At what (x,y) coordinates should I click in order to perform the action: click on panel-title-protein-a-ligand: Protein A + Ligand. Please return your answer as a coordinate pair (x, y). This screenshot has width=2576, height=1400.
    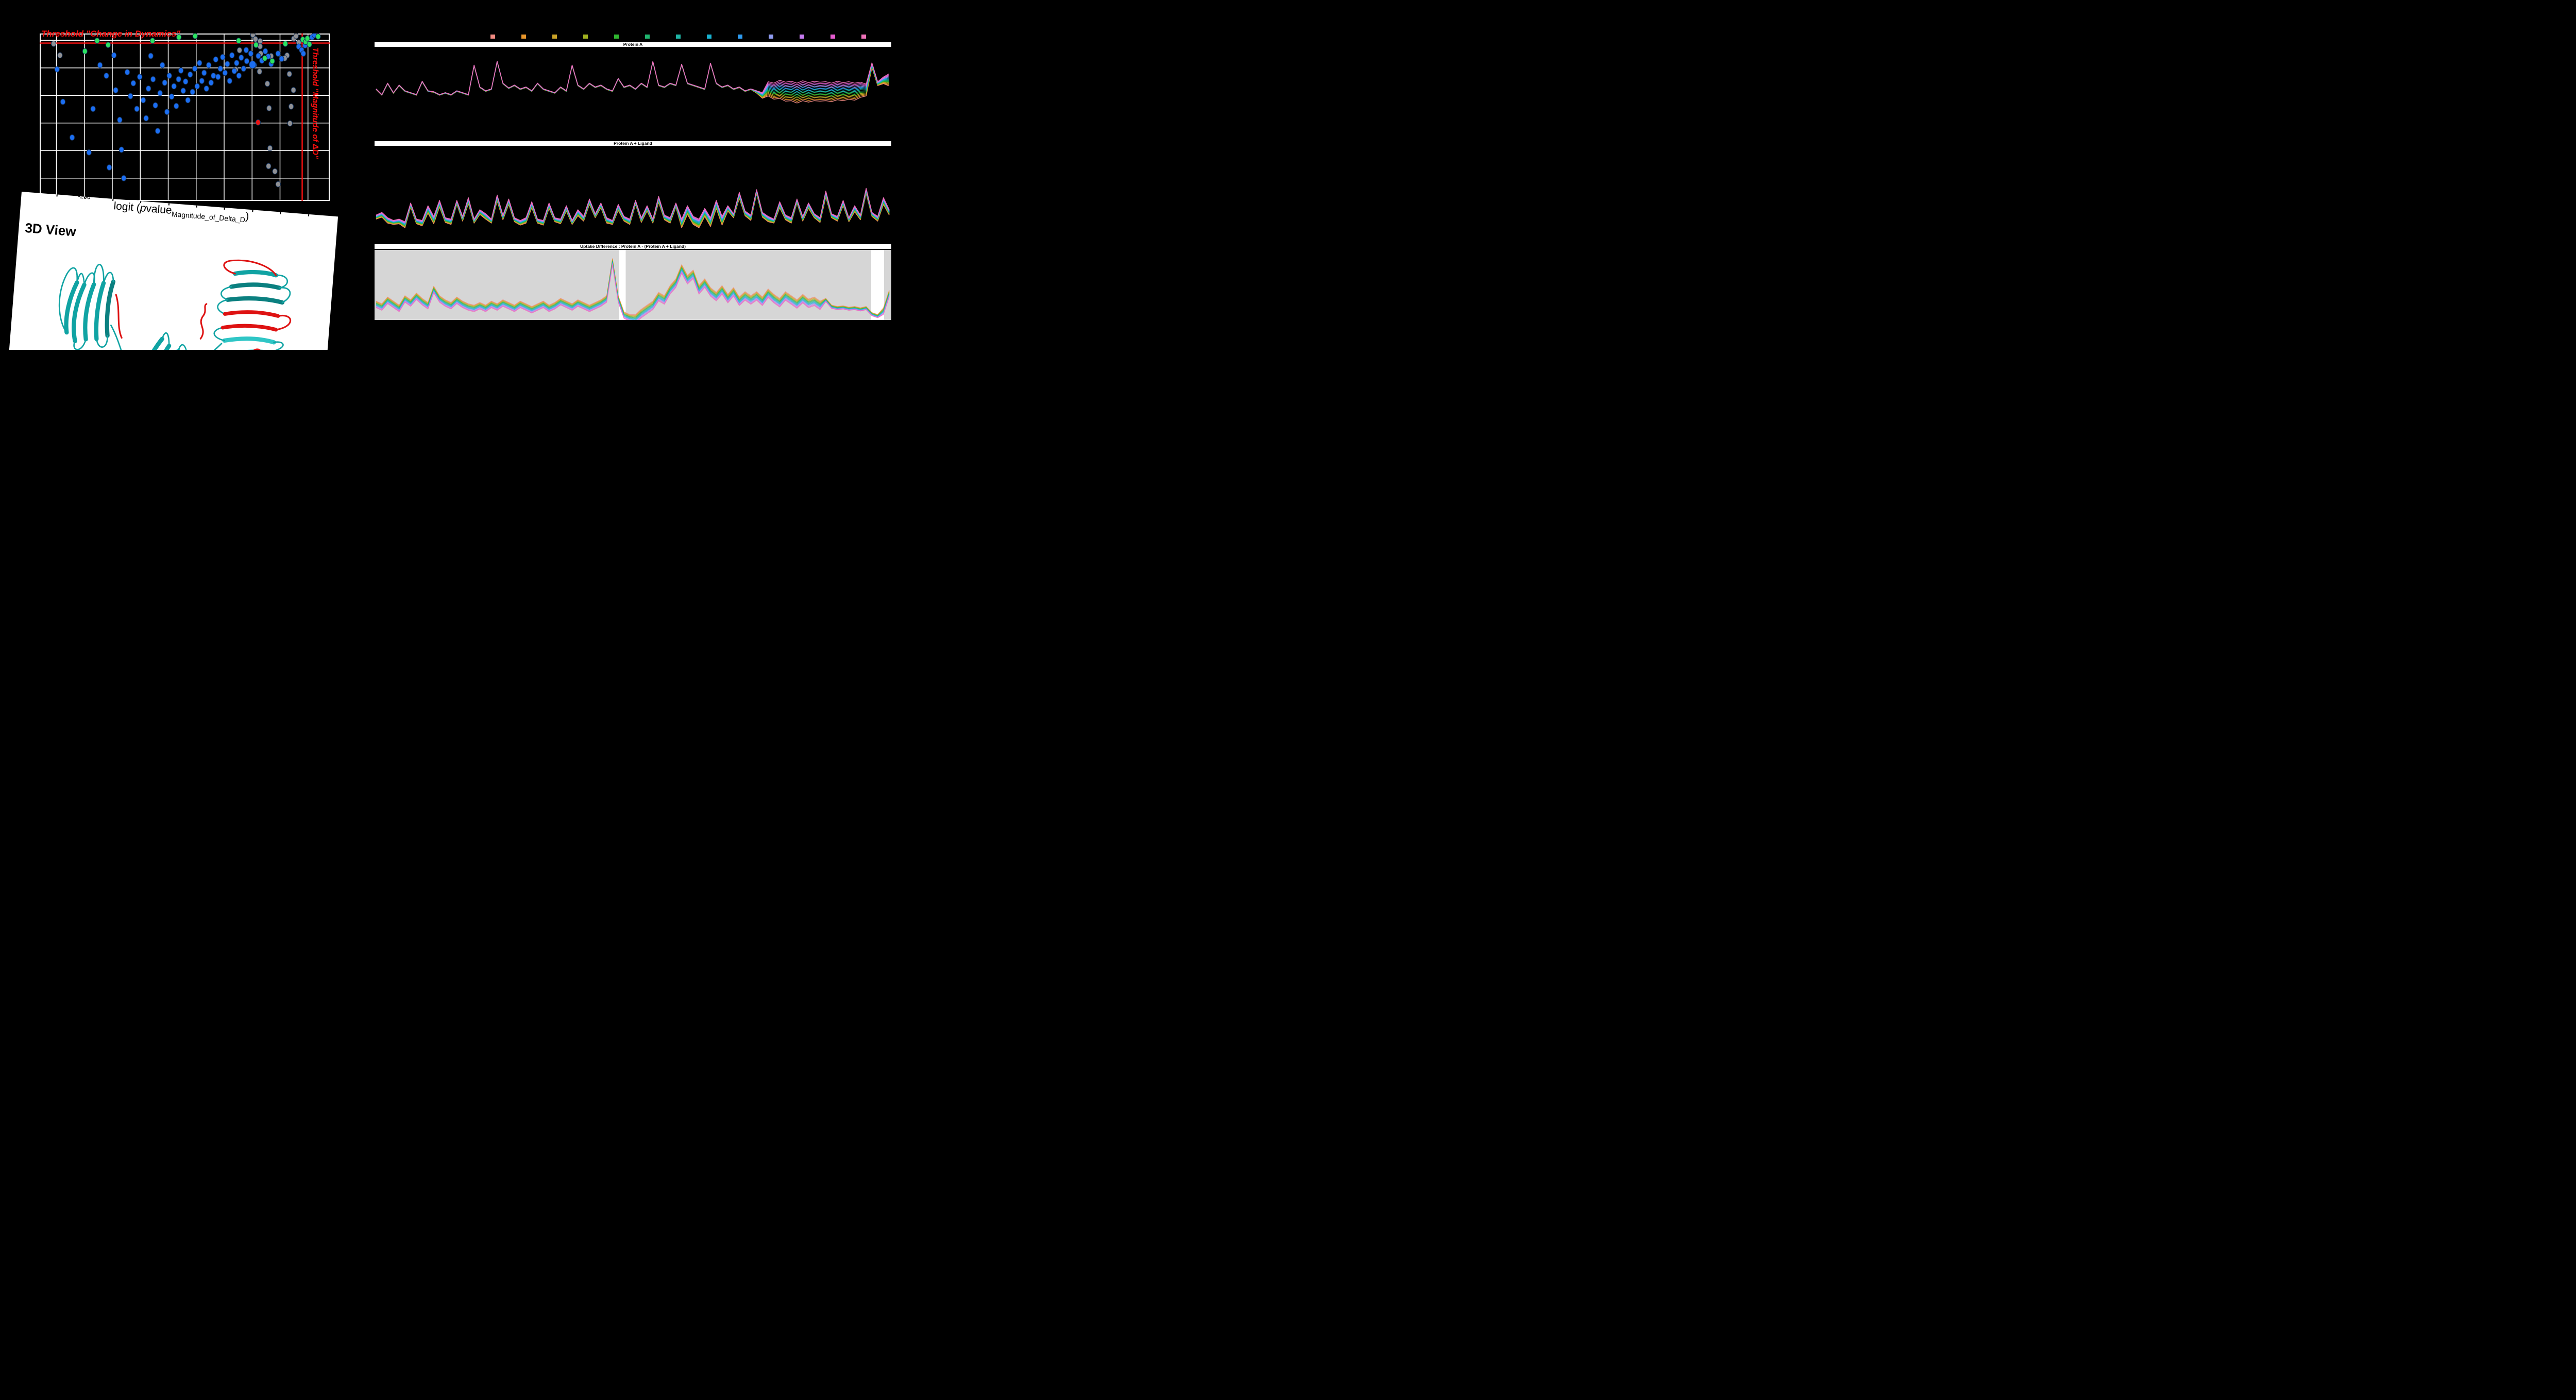
    Looking at the image, I should click on (633, 143).